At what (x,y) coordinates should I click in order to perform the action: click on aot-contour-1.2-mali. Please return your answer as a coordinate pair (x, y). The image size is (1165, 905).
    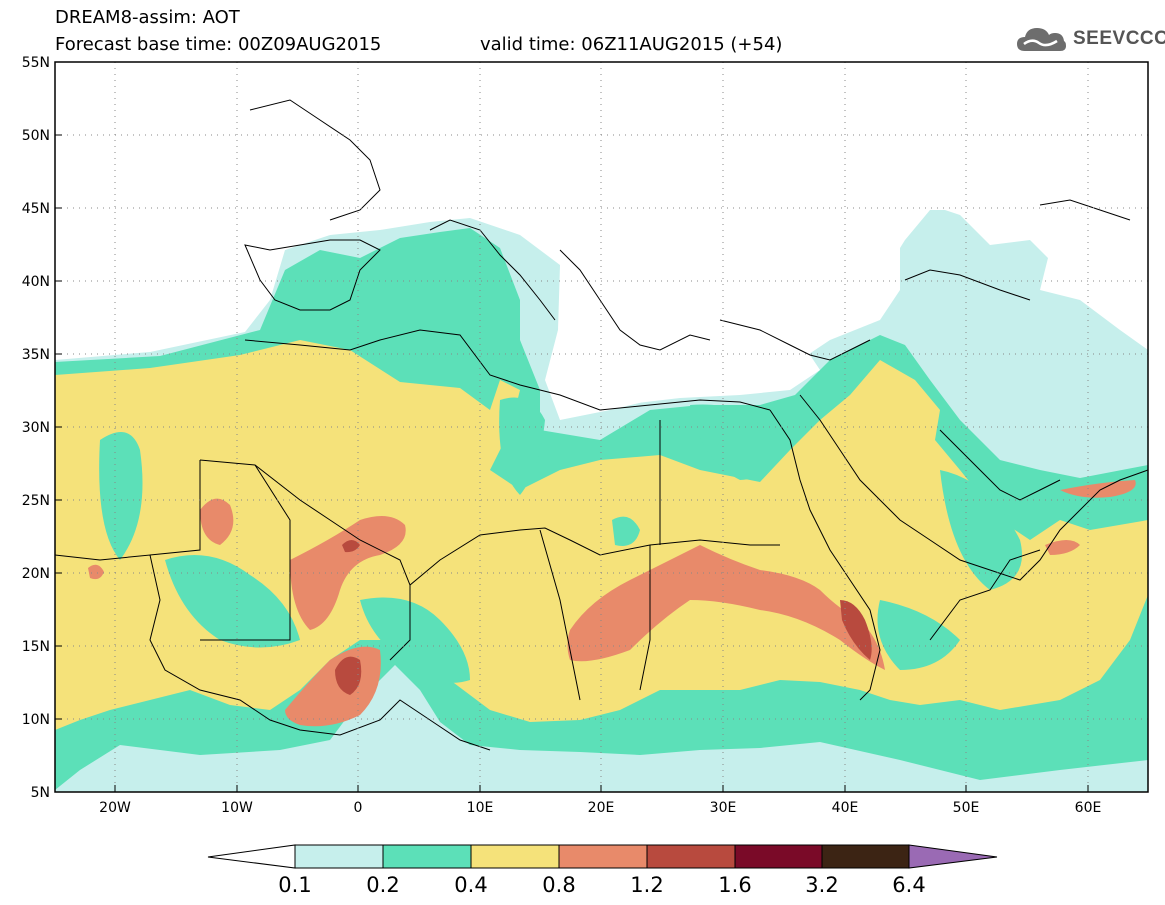
    Looking at the image, I should click on (351, 546).